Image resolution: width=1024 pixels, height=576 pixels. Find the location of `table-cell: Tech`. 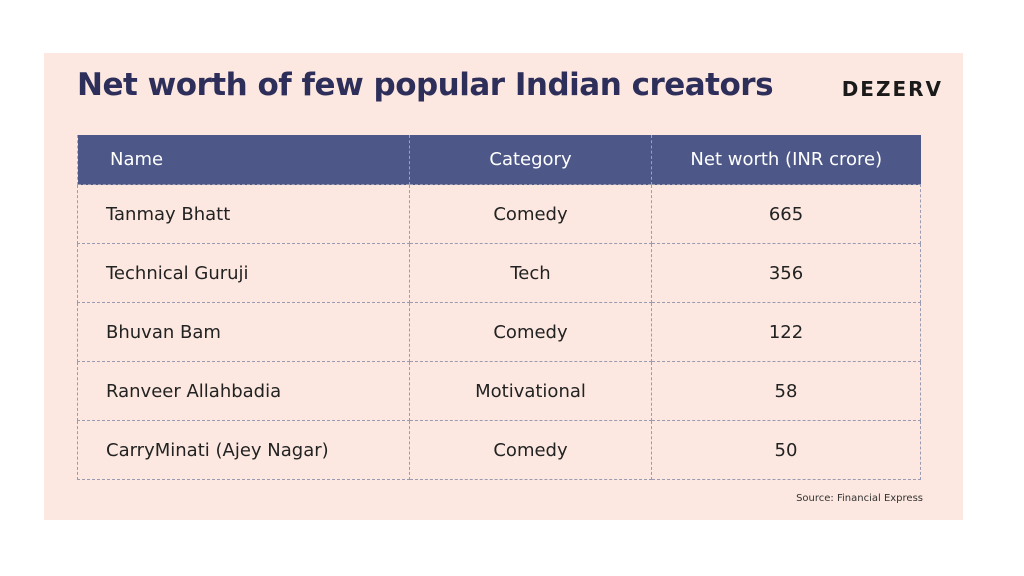

table-cell: Tech is located at coordinates (530, 273).